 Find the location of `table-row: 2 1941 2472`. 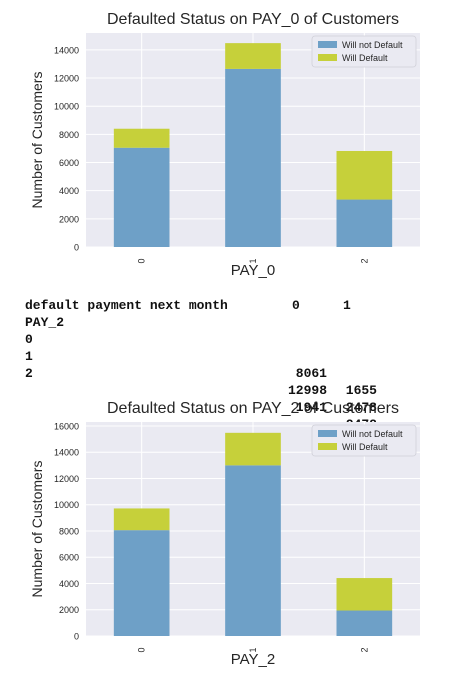

table-row: 2 1941 2472 is located at coordinates (235, 398).